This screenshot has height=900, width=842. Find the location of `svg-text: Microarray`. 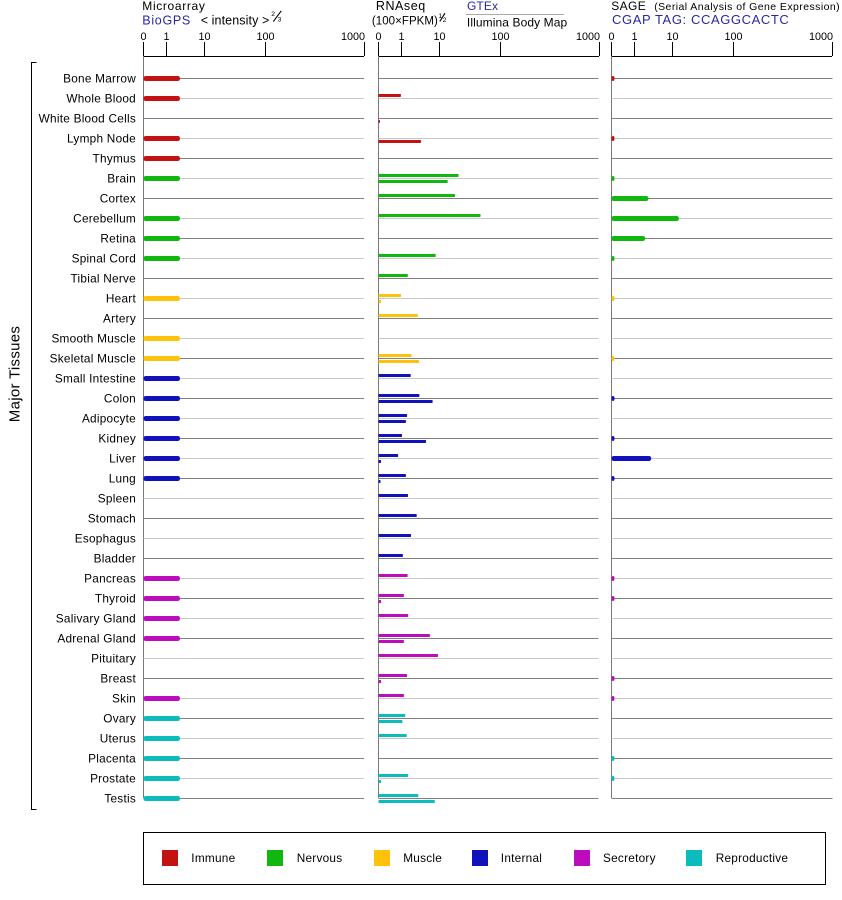

svg-text: Microarray is located at coordinates (173, 6).